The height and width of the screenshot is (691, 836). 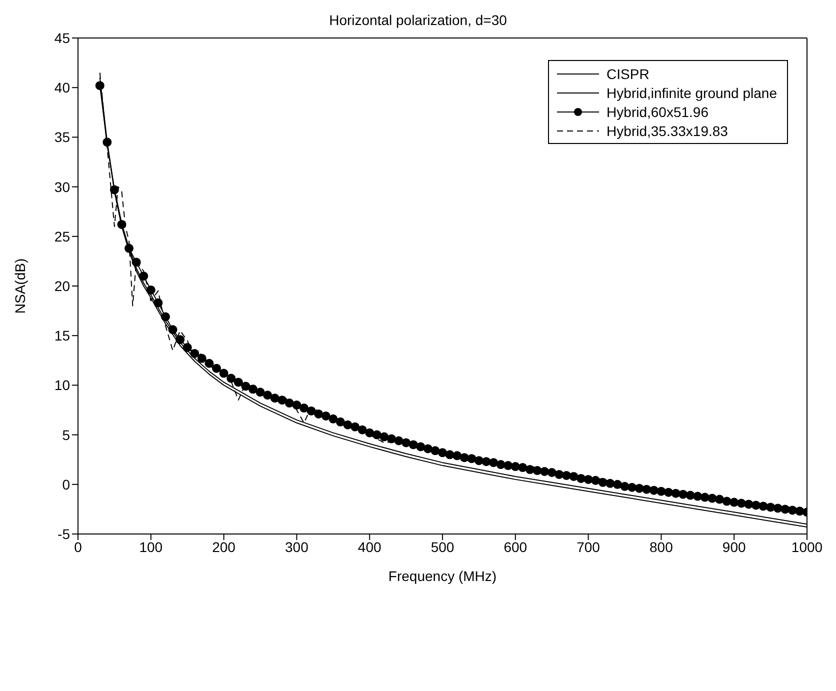 What do you see at coordinates (62, 236) in the screenshot?
I see `y-tick-label: 25` at bounding box center [62, 236].